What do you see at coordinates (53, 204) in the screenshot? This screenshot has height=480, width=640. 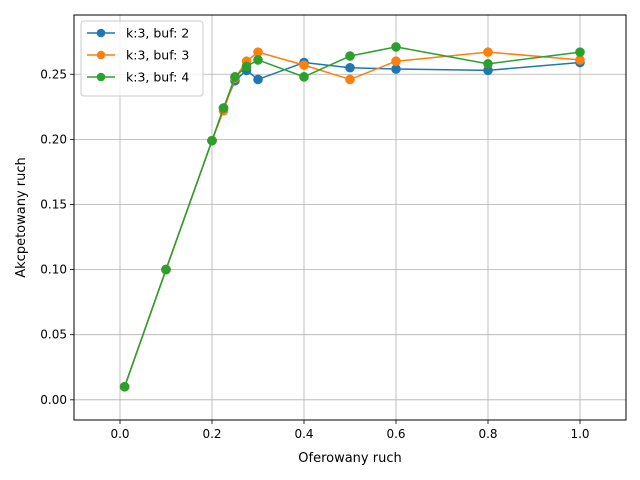 I see `y-tick-label: 0.15` at bounding box center [53, 204].